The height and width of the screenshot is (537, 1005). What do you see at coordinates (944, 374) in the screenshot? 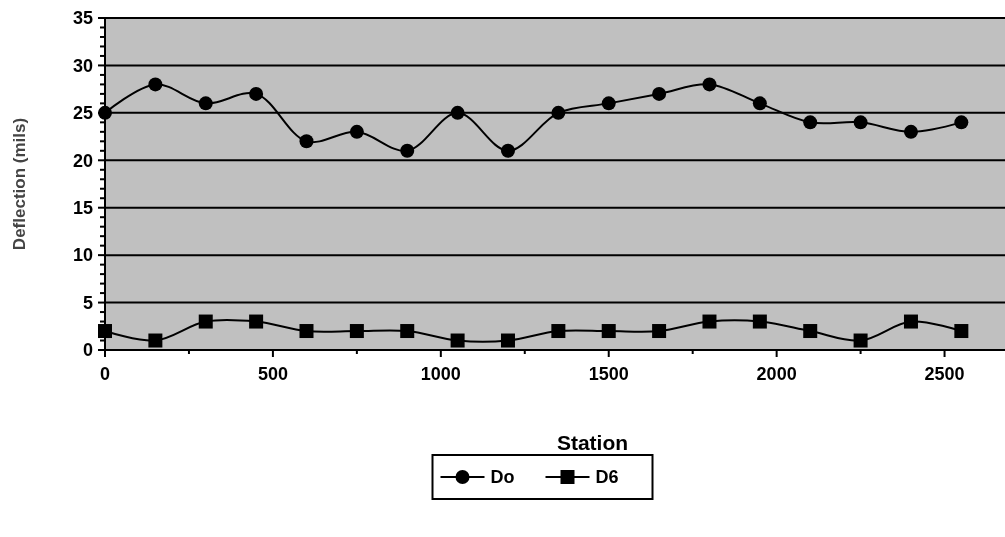
I see `x-tick-label: 2500` at bounding box center [944, 374].